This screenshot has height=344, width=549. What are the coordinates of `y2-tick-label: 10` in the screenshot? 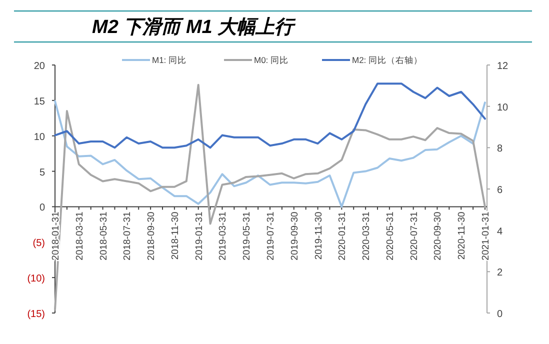 It's located at (503, 108).